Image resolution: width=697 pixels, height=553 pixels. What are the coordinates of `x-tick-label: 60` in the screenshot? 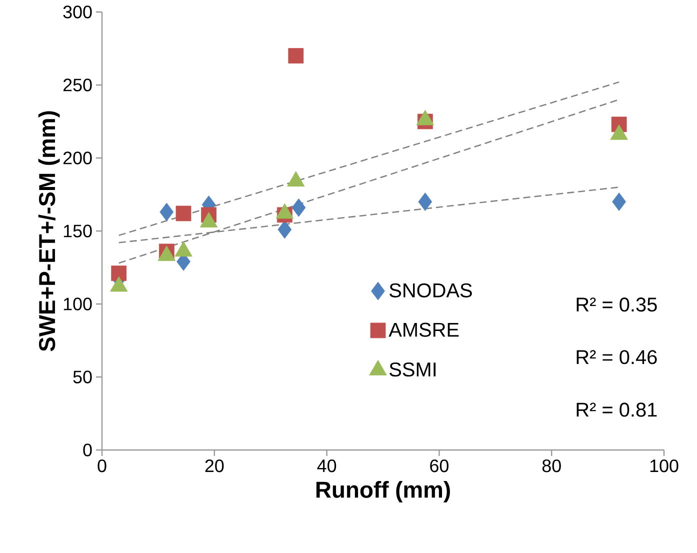 It's located at (439, 465).